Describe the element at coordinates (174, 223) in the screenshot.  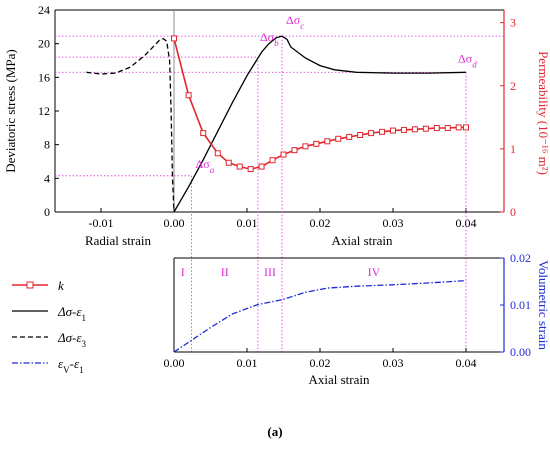
I see `x-tick-label: 0.00` at that location.